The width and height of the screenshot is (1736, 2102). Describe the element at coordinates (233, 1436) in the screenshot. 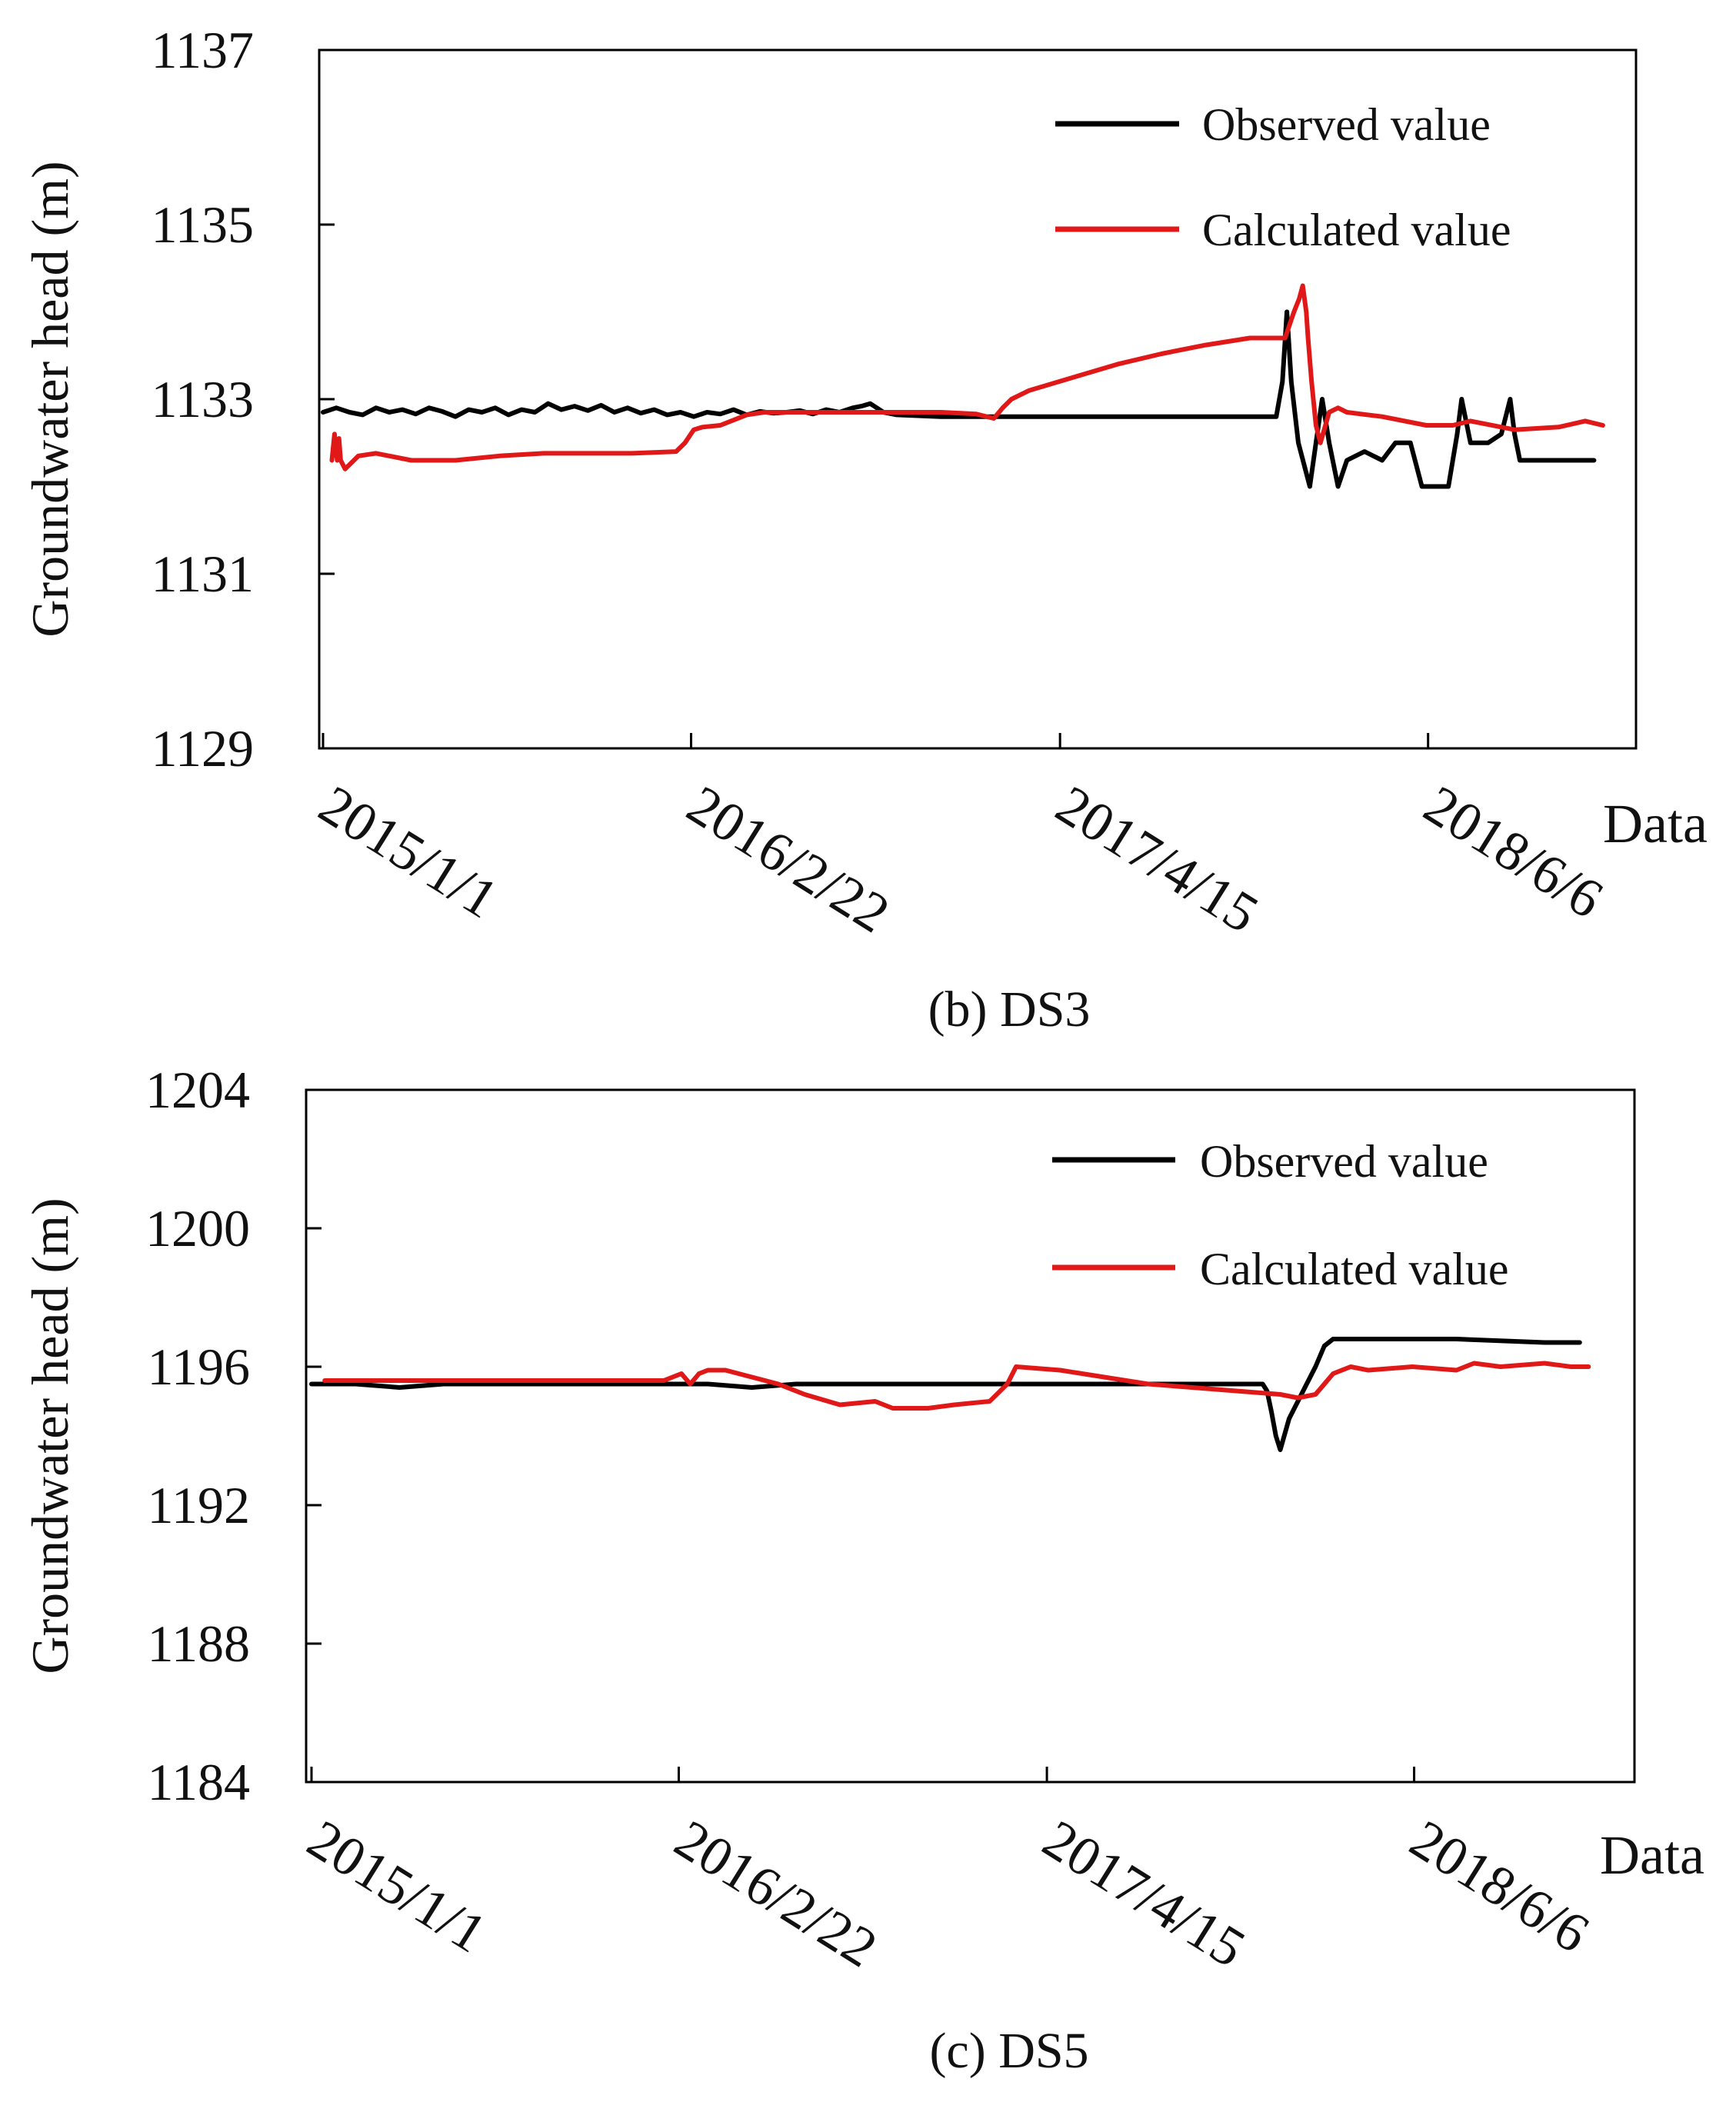

I see `y-axis-ticks: 1184 1188 1192 1196 1200 1204` at that location.